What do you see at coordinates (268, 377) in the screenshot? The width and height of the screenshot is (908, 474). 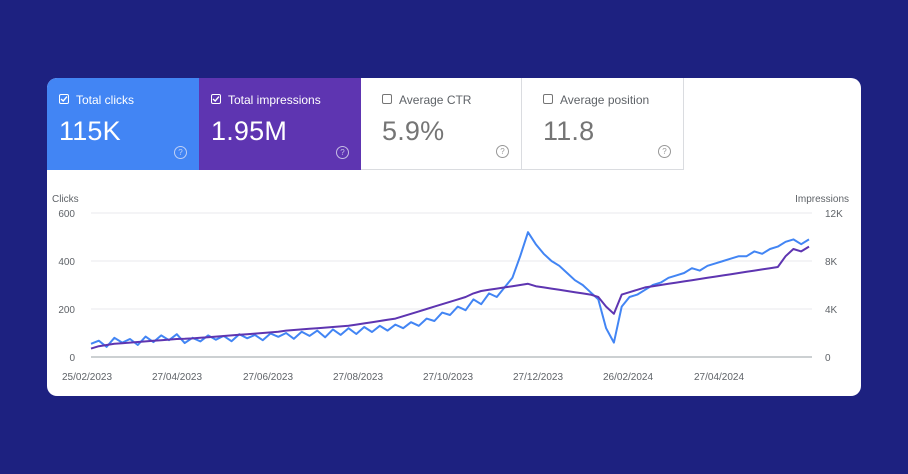 I see `x-tick-label: 27/06/2023` at bounding box center [268, 377].